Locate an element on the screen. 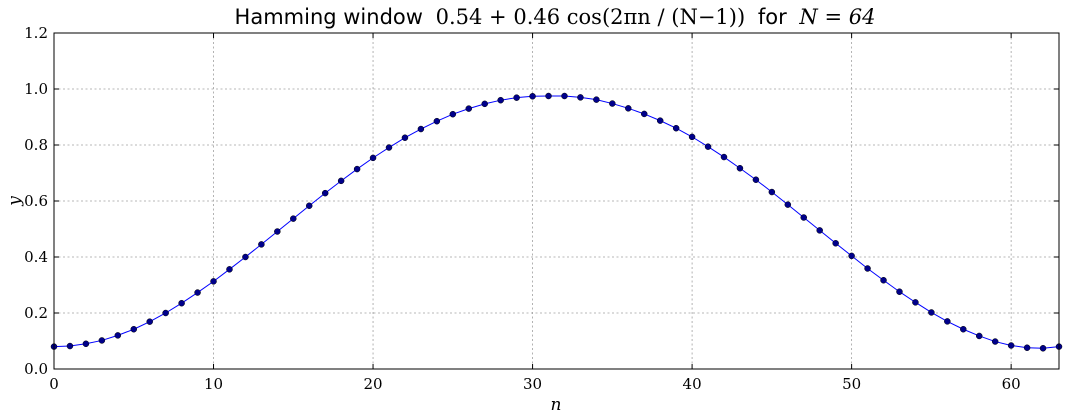  x-tick-label: 20 is located at coordinates (373, 384).